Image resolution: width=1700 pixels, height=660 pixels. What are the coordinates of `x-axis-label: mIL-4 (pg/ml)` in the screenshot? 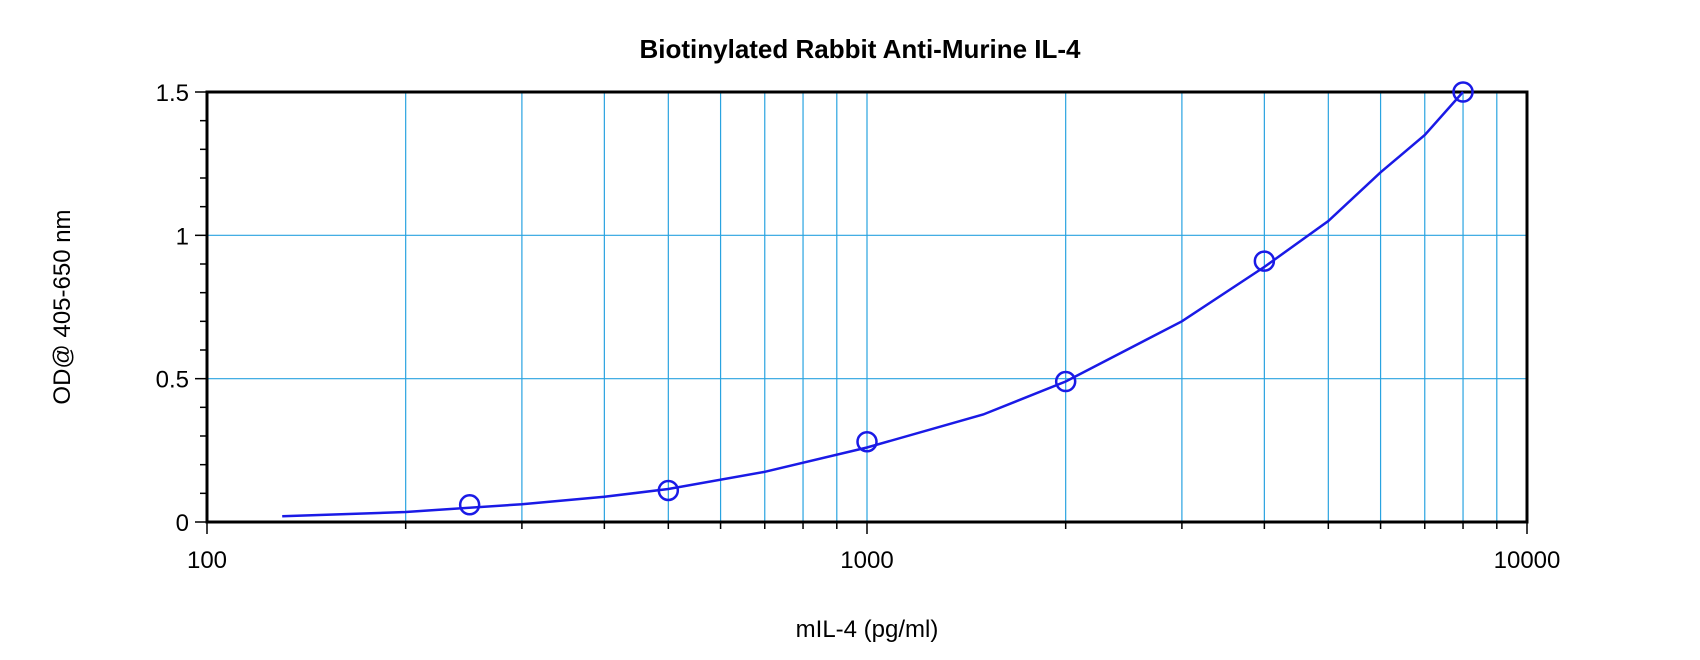 It's located at (867, 629).